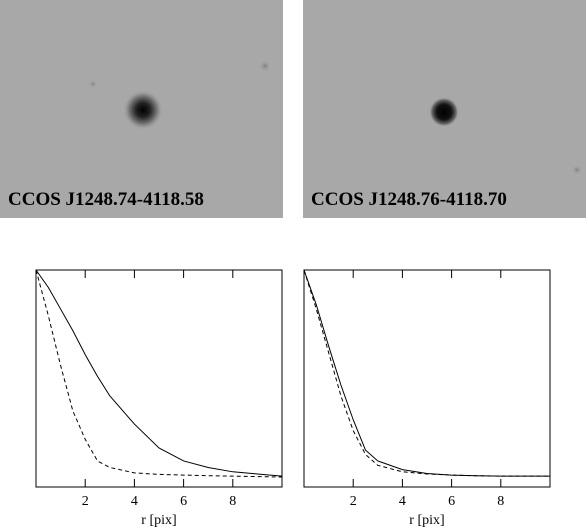  What do you see at coordinates (409, 199) in the screenshot?
I see `image-label: CCOS J1248.76-4118.70` at bounding box center [409, 199].